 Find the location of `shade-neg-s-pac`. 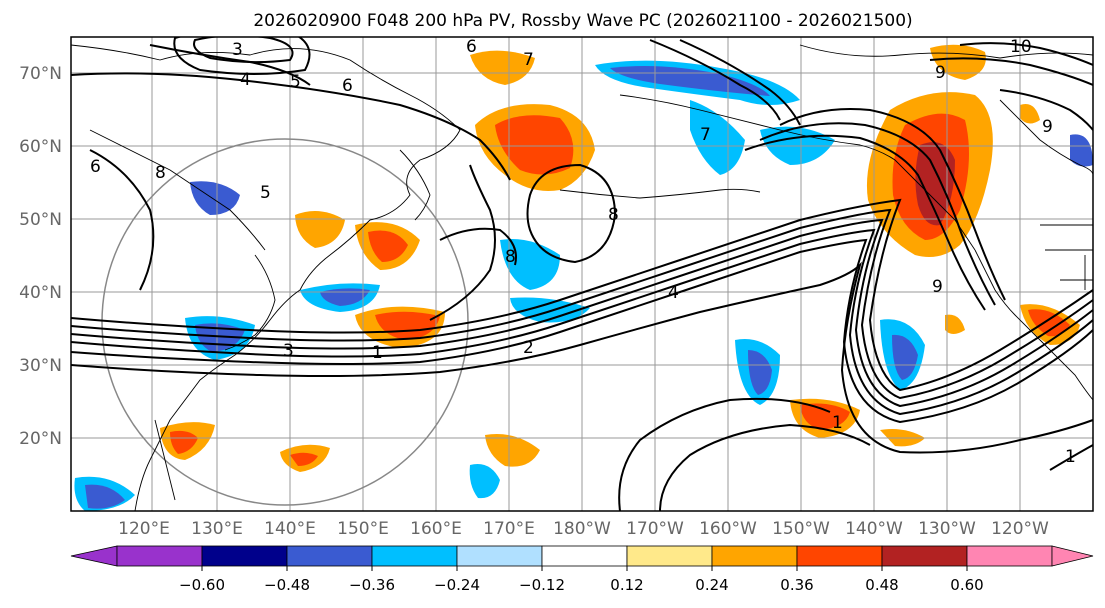

shade-neg-s-pac is located at coordinates (484, 481).